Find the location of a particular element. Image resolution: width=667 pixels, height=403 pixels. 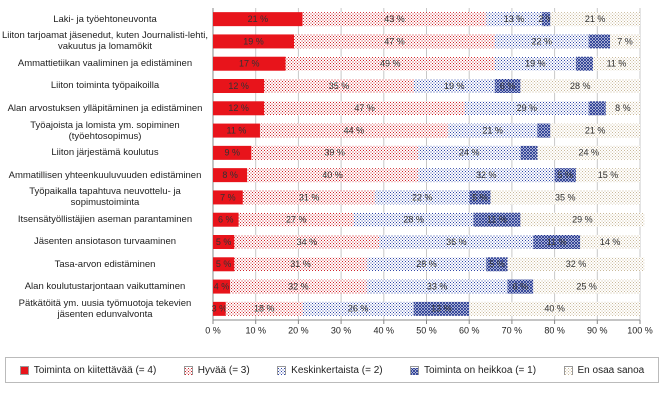

x-tick-label: 70 % is located at coordinates (512, 330).